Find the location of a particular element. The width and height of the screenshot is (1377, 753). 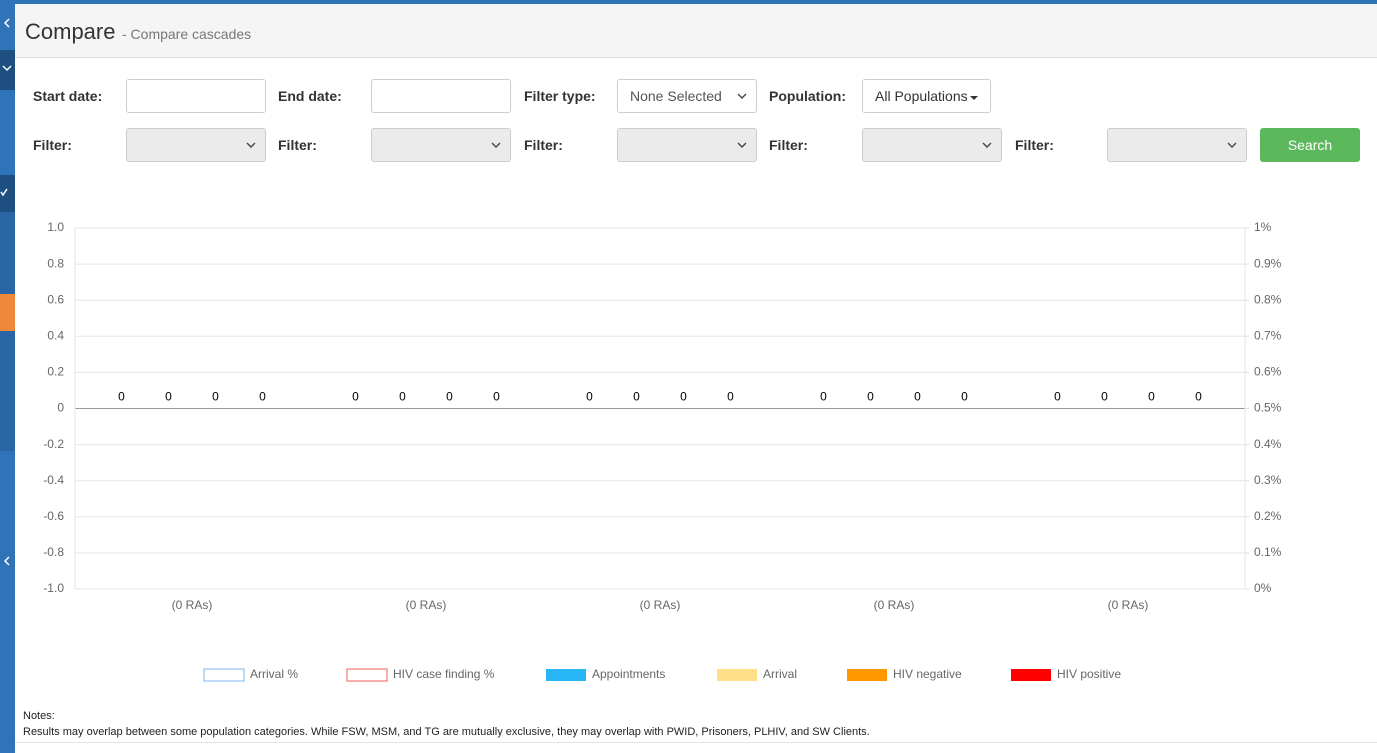

dropdown-value: All Populations is located at coordinates (921, 96).